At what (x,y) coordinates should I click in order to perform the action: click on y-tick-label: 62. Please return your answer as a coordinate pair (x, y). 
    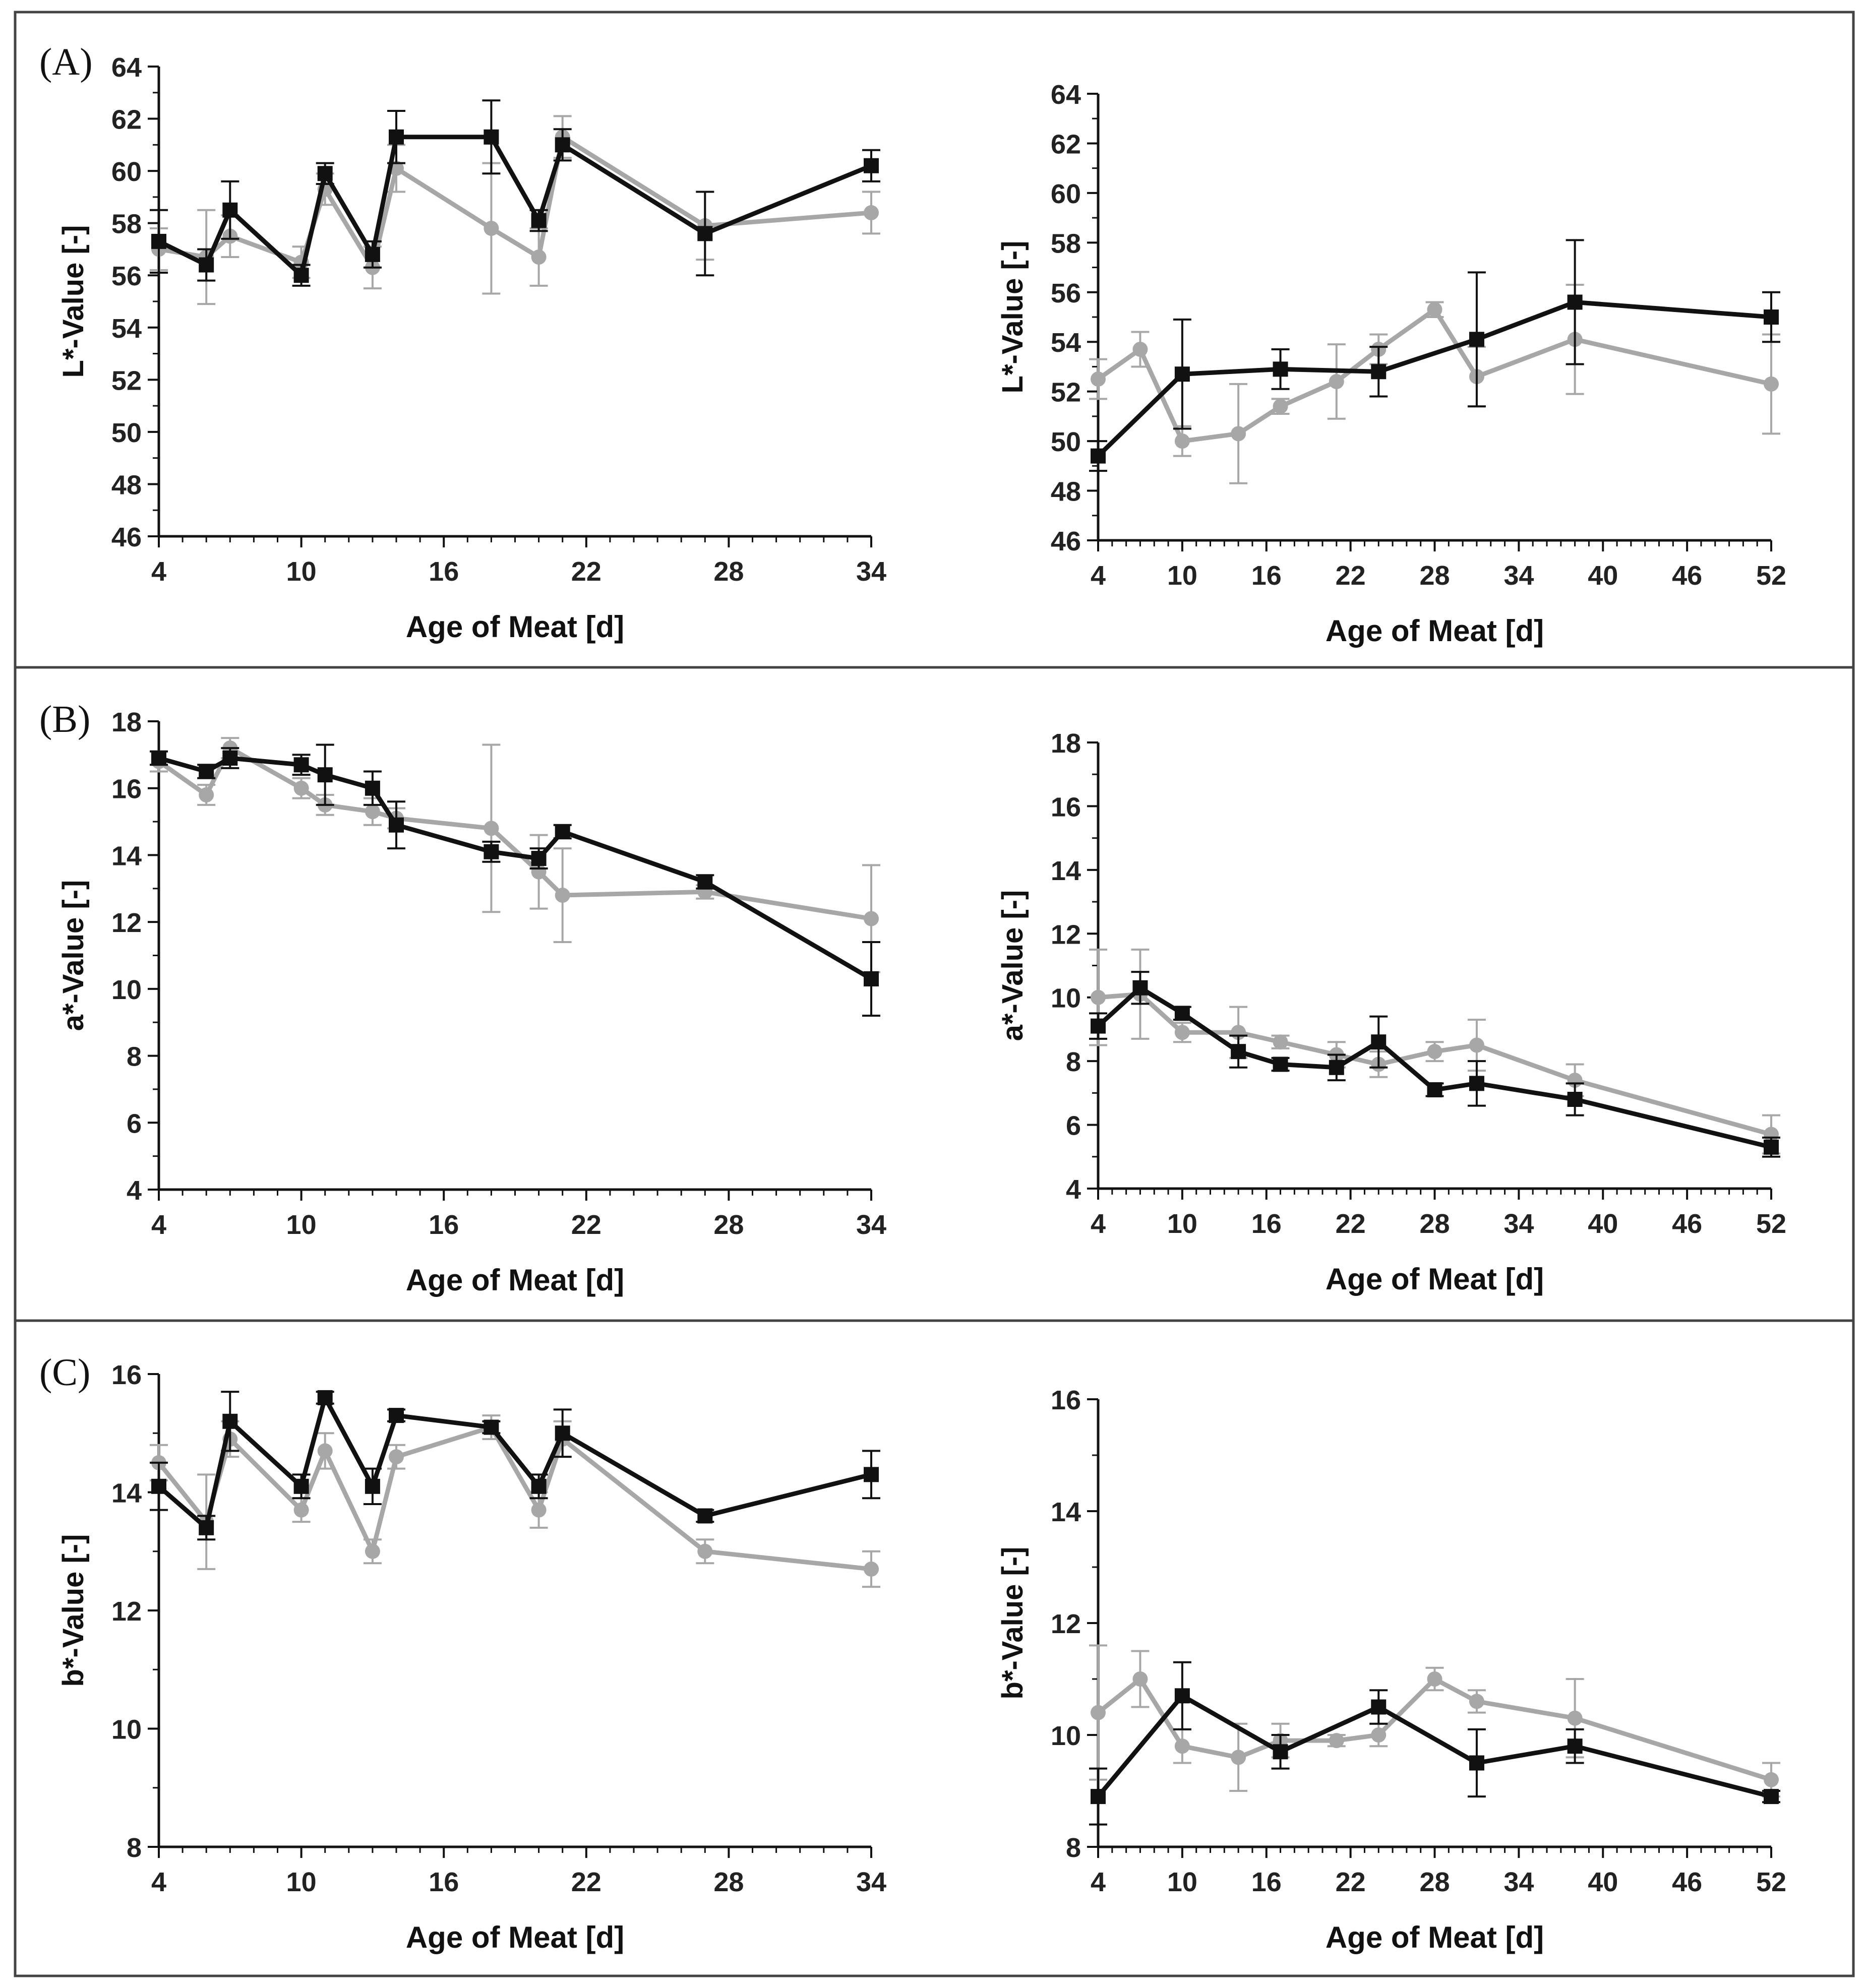
    Looking at the image, I should click on (1066, 144).